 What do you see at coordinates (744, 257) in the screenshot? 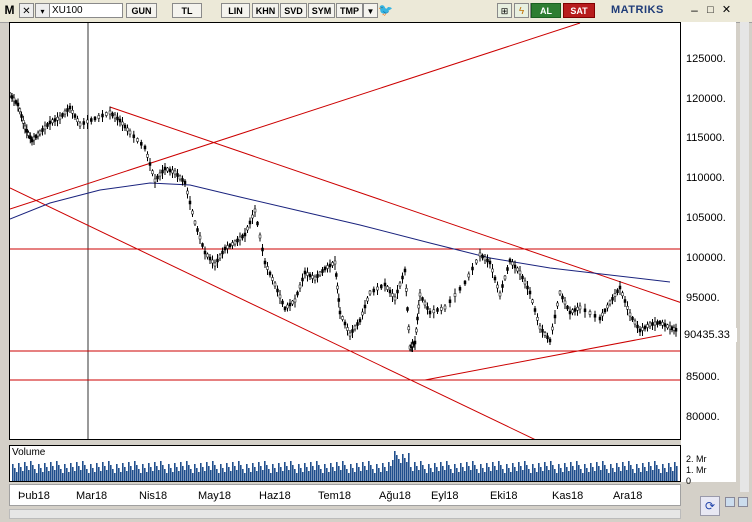
I see `vertical-scrollbar` at bounding box center [744, 257].